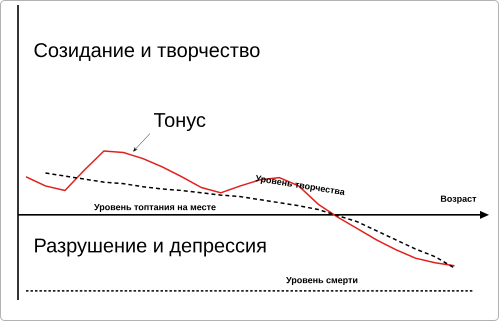 This screenshot has width=499, height=321. I want to click on annotation: Разрушение и депрессия, so click(150, 247).